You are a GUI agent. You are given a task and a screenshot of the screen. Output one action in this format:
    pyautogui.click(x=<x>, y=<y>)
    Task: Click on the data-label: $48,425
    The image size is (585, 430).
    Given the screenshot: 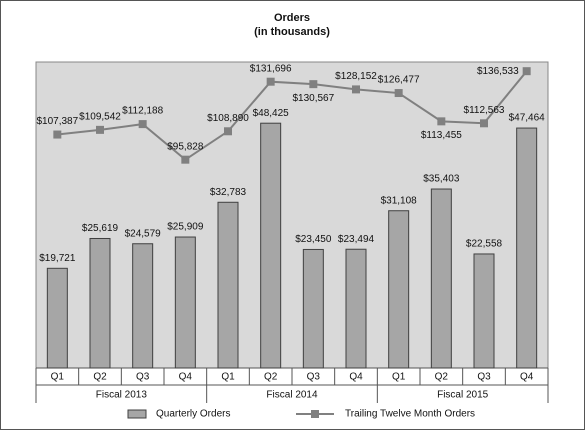 What is the action you would take?
    pyautogui.click(x=271, y=113)
    